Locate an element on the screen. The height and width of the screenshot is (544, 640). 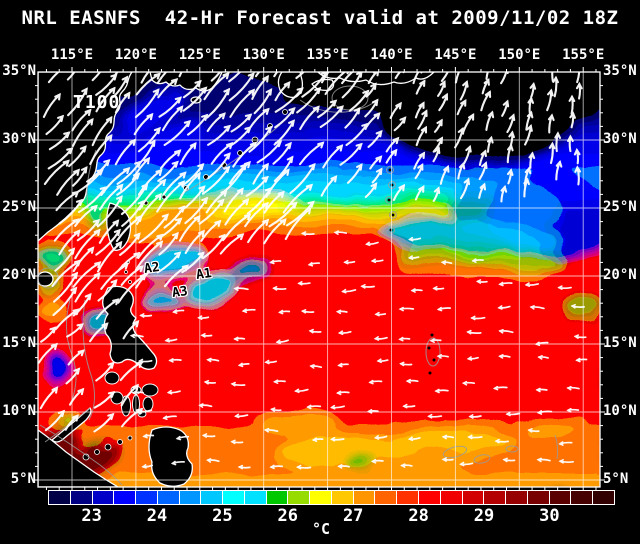
palawan-island is located at coordinates (71, 425).